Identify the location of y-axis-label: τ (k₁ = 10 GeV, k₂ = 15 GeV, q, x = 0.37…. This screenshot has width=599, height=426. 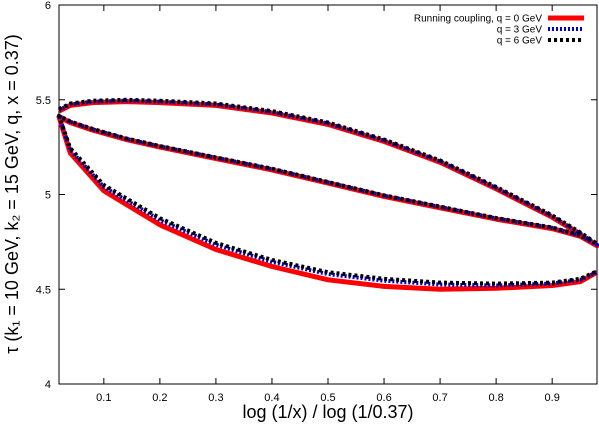
(12, 194).